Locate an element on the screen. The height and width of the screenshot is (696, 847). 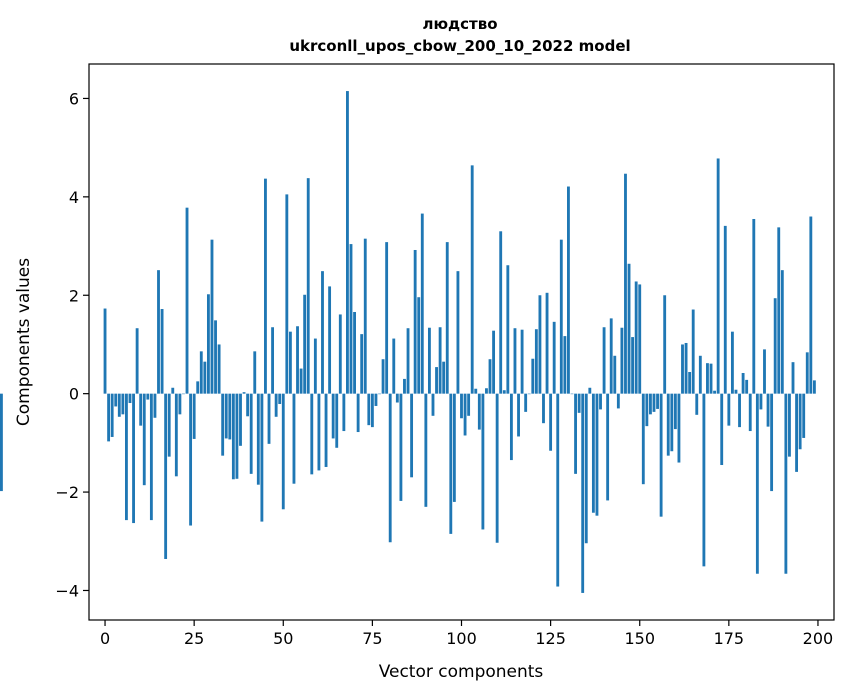
y-tick-label: 0 is located at coordinates (74, 394).